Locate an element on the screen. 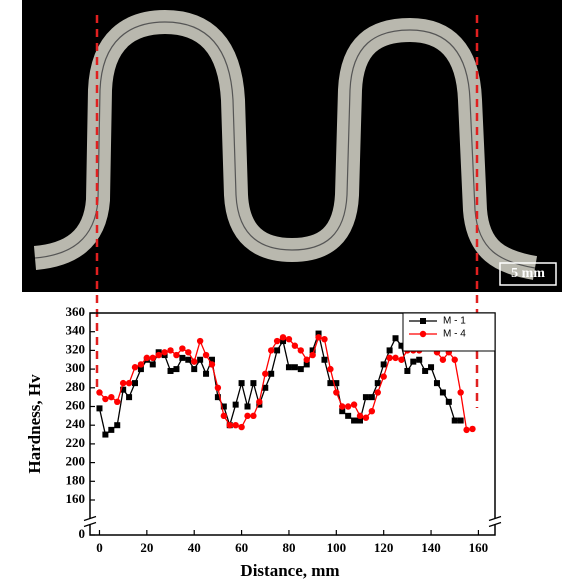 Image resolution: width=562 pixels, height=587 pixels. legend-box is located at coordinates (449, 332).